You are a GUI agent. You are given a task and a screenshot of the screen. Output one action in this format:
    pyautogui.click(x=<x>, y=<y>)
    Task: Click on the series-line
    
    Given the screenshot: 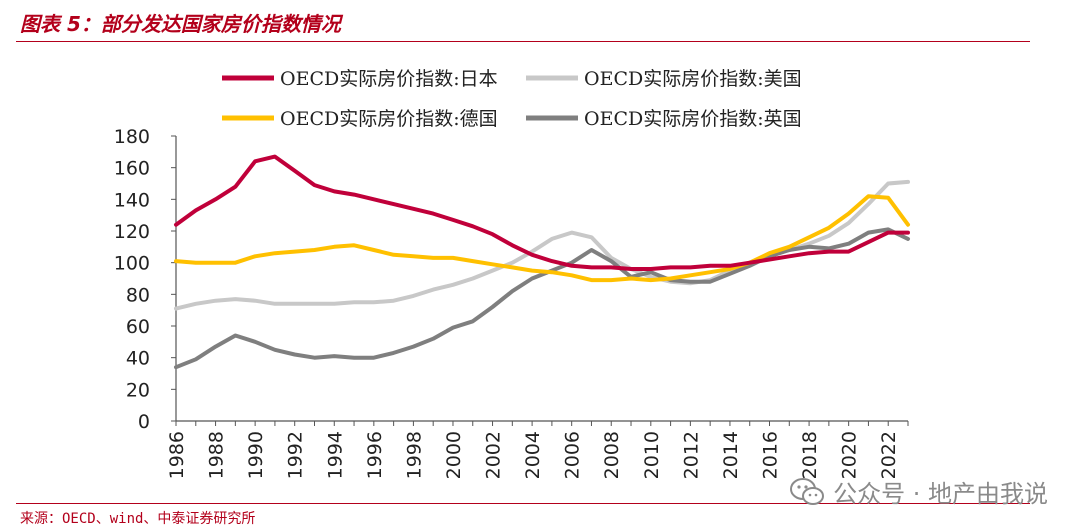 What is the action you would take?
    pyautogui.click(x=542, y=238)
    